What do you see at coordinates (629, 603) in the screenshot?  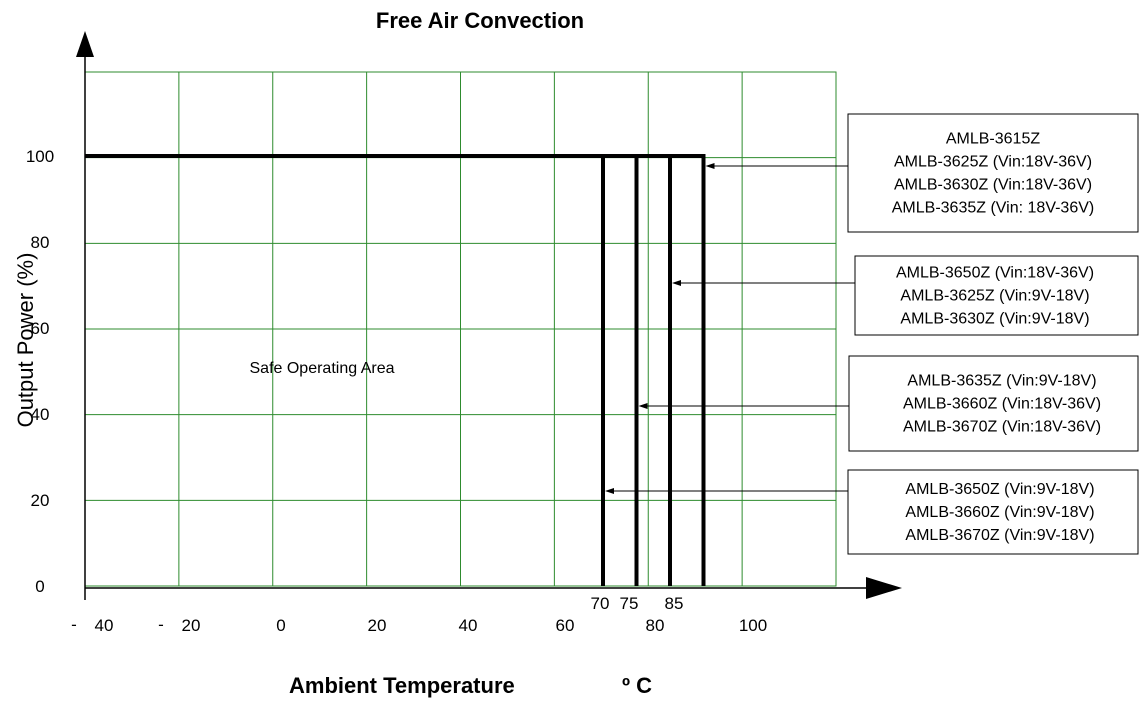 I see `derating-tick-label: 75` at bounding box center [629, 603].